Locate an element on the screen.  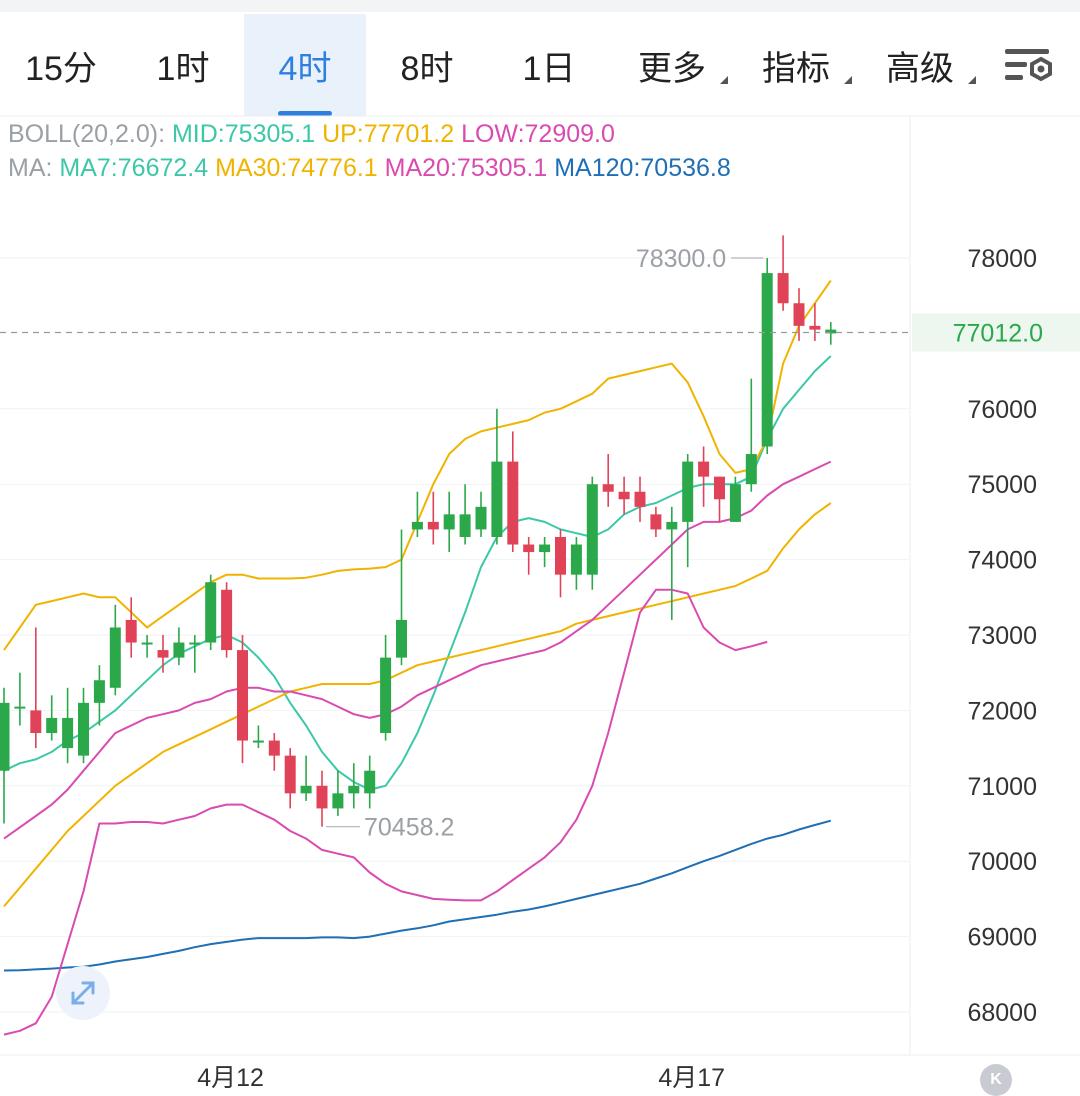
y-tick-label: 75000 is located at coordinates (1002, 485).